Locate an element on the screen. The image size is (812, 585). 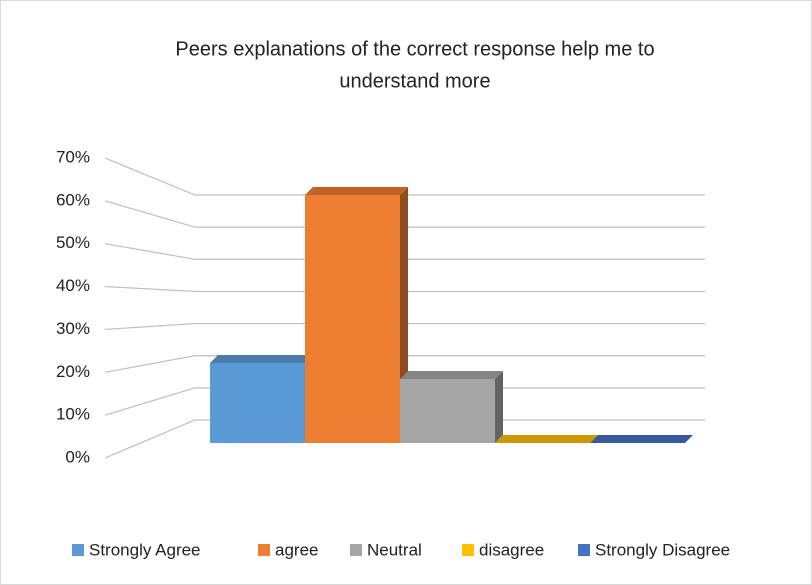
legend-label: disagree is located at coordinates (511, 549).